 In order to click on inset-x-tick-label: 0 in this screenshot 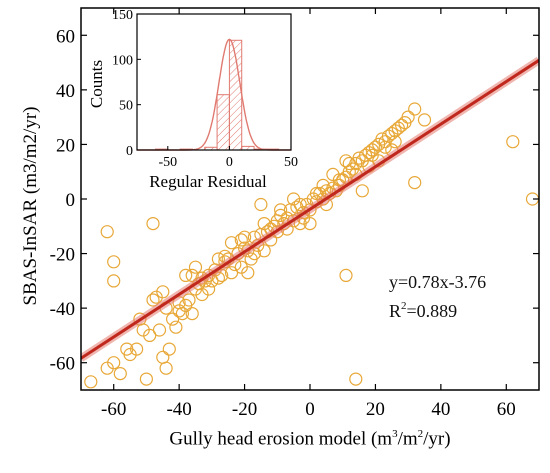, I will do `click(229, 162)`.